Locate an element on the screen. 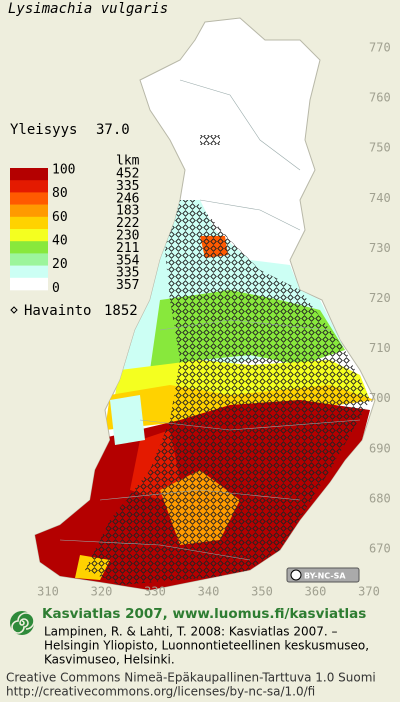 The width and height of the screenshot is (400, 702). legend-bound: 40 is located at coordinates (60, 241).